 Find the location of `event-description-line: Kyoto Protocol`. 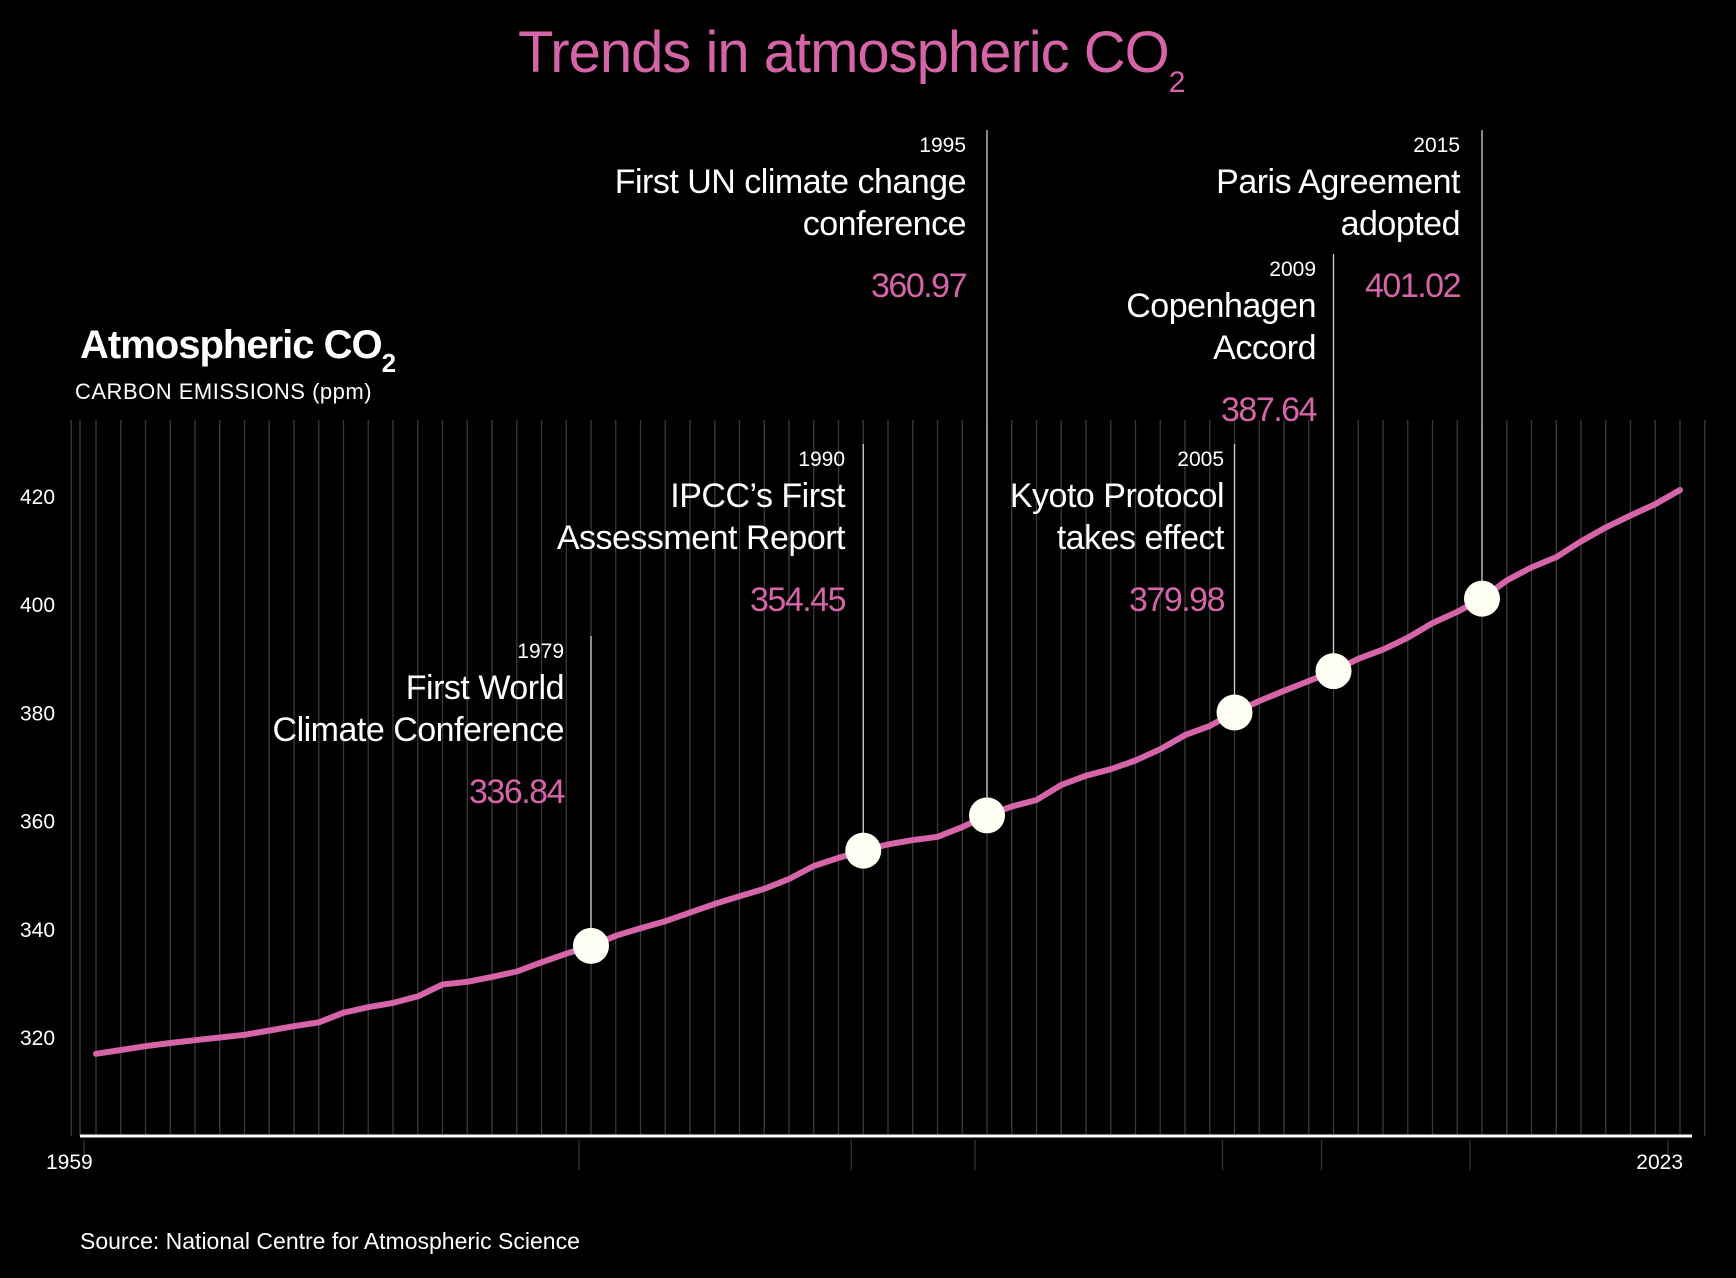

event-description-line: Kyoto Protocol is located at coordinates (1117, 496).